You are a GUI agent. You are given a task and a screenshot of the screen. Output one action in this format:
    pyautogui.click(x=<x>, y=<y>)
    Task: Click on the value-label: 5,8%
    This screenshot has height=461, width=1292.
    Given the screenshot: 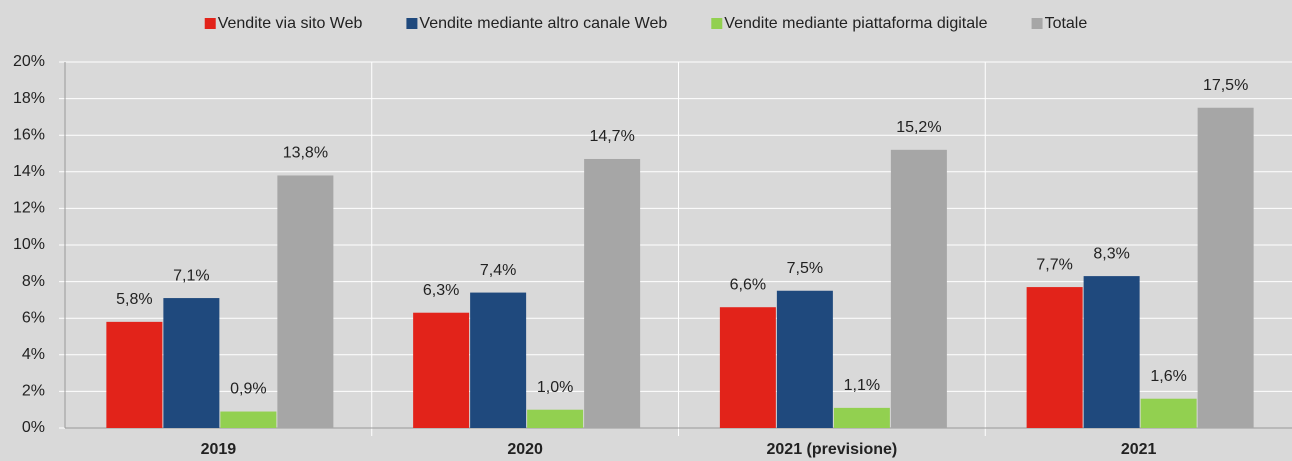 What is the action you would take?
    pyautogui.click(x=134, y=299)
    